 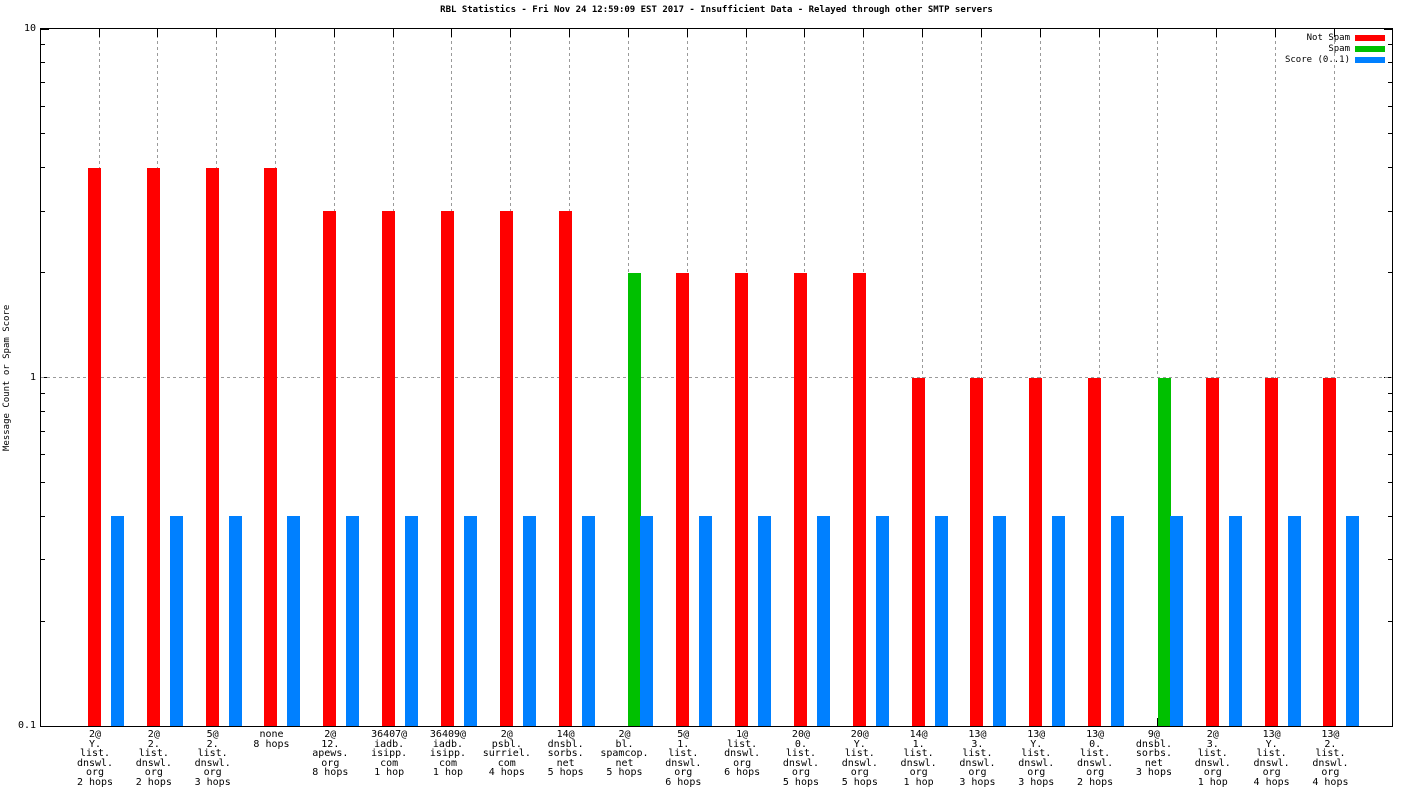 I want to click on x-tick-label: 2@ 12. apews. org 8 hops, so click(x=330, y=753).